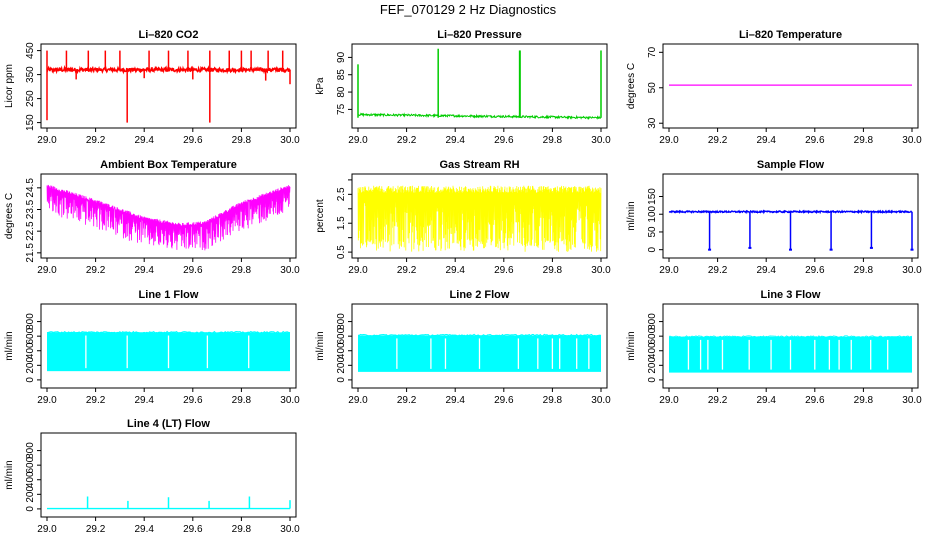  What do you see at coordinates (168, 165) in the screenshot?
I see `chart-title: Ambient Box Temperature` at bounding box center [168, 165].